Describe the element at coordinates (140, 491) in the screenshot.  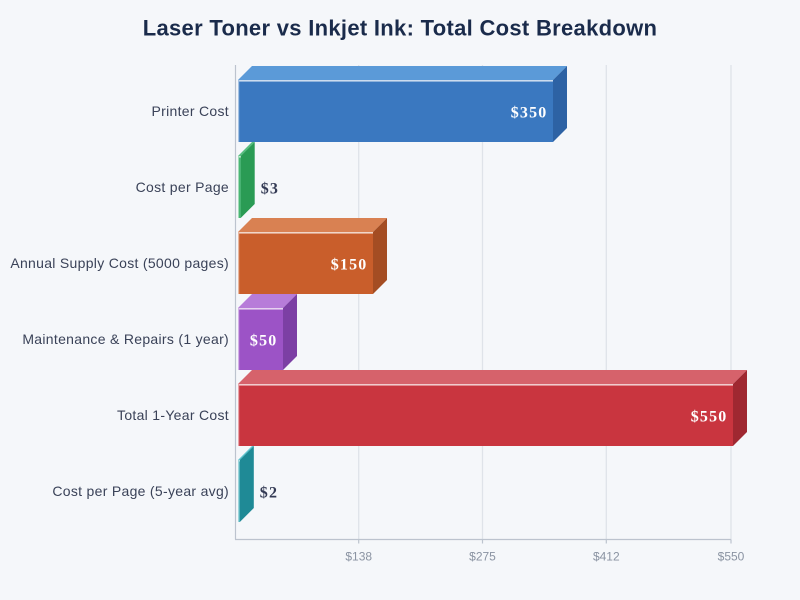
I see `svg-text: Cost per Page (5-year avg)` at that location.